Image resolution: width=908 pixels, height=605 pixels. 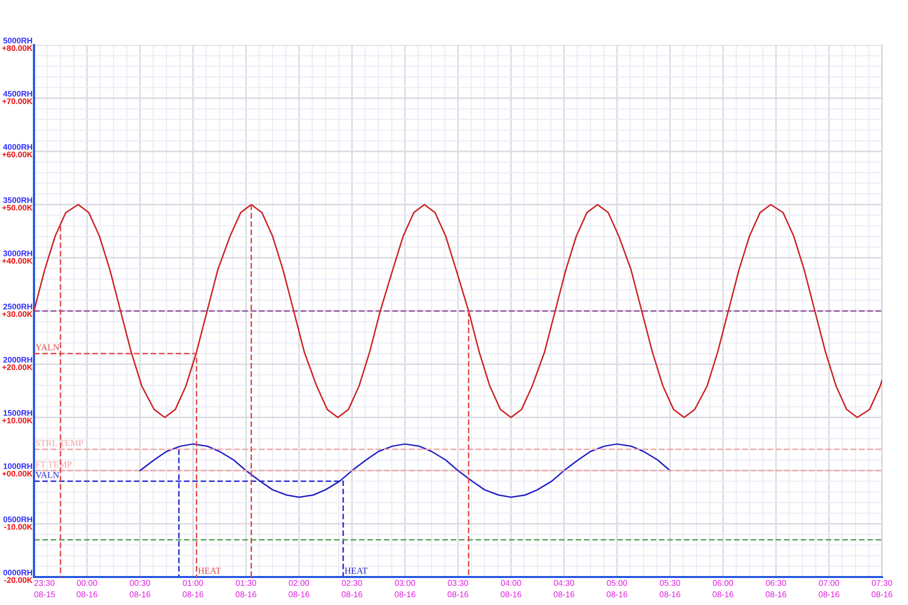 What do you see at coordinates (17, 41) in the screenshot?
I see `y-tick-label: 5000RH` at bounding box center [17, 41].